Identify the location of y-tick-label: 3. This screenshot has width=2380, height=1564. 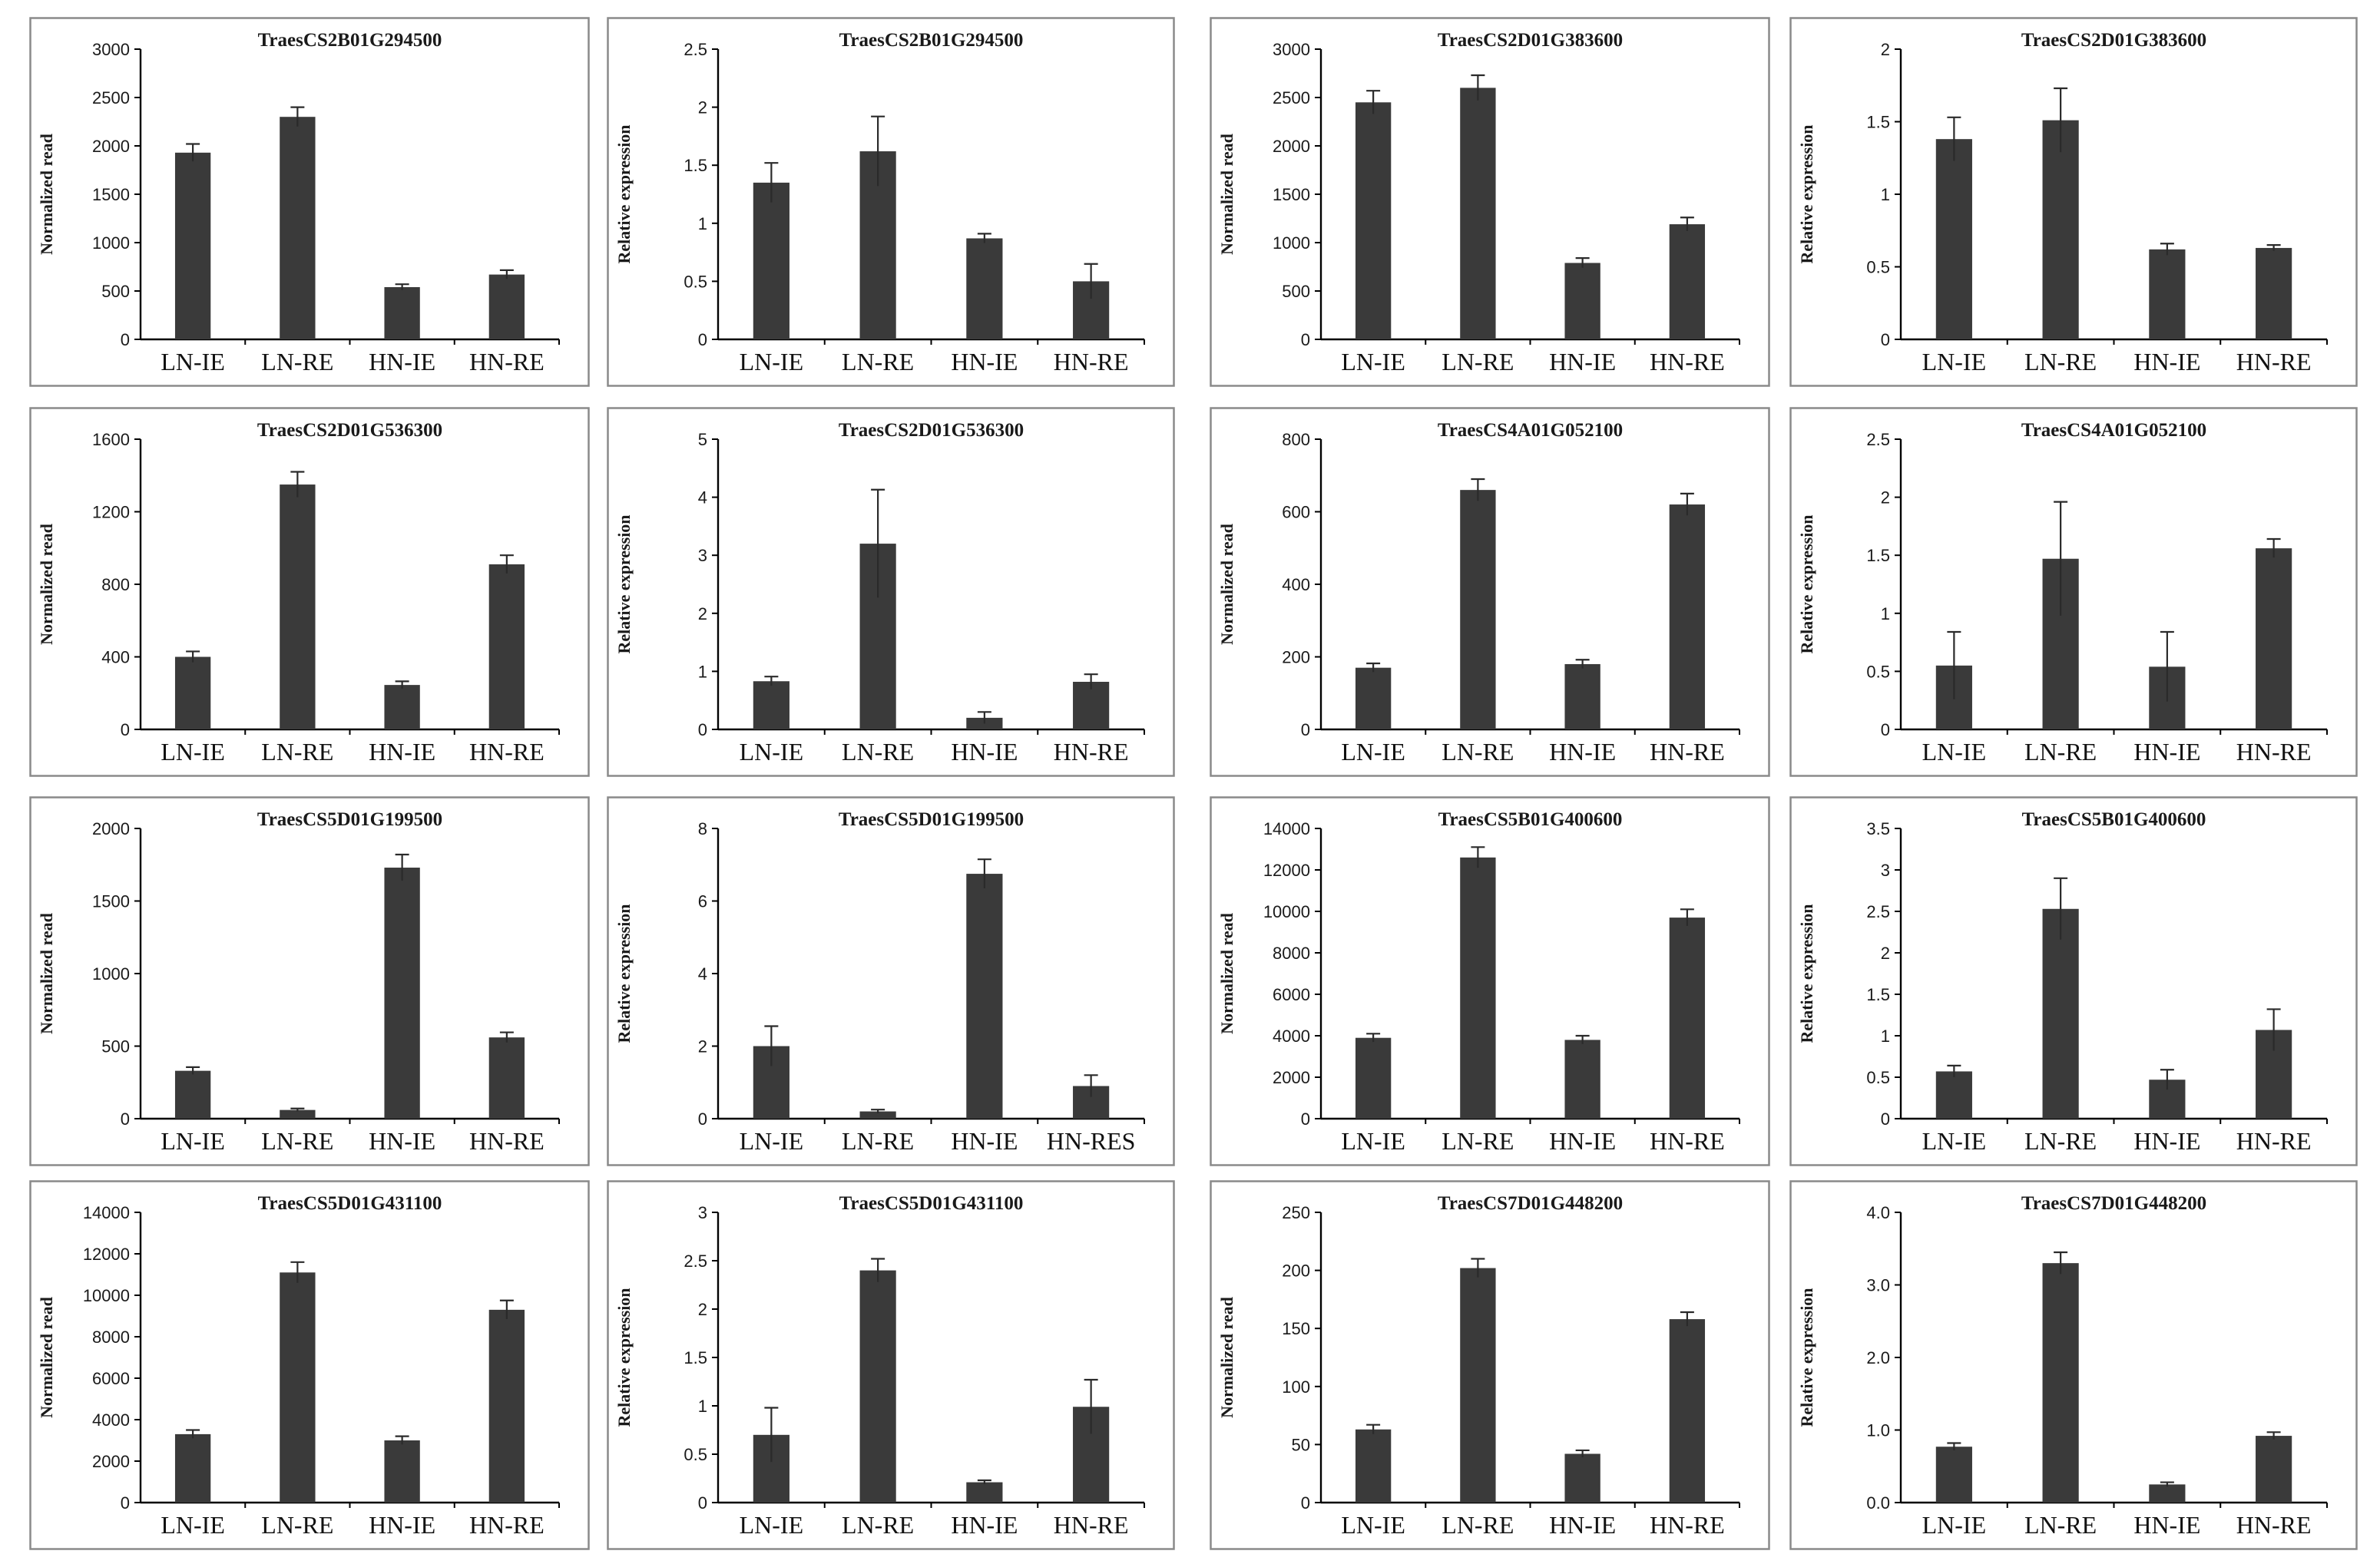
(702, 555).